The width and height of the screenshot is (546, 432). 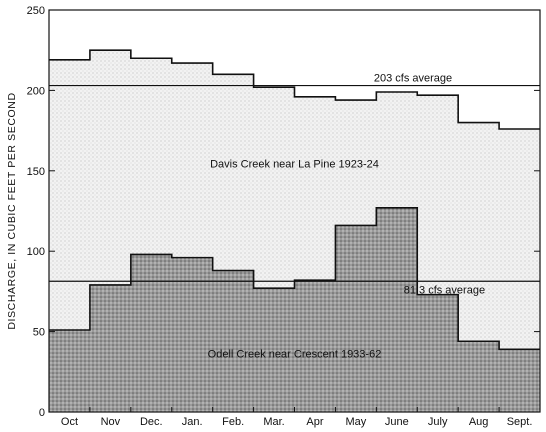 What do you see at coordinates (42, 413) in the screenshot?
I see `y-tick-label-0: 0` at bounding box center [42, 413].